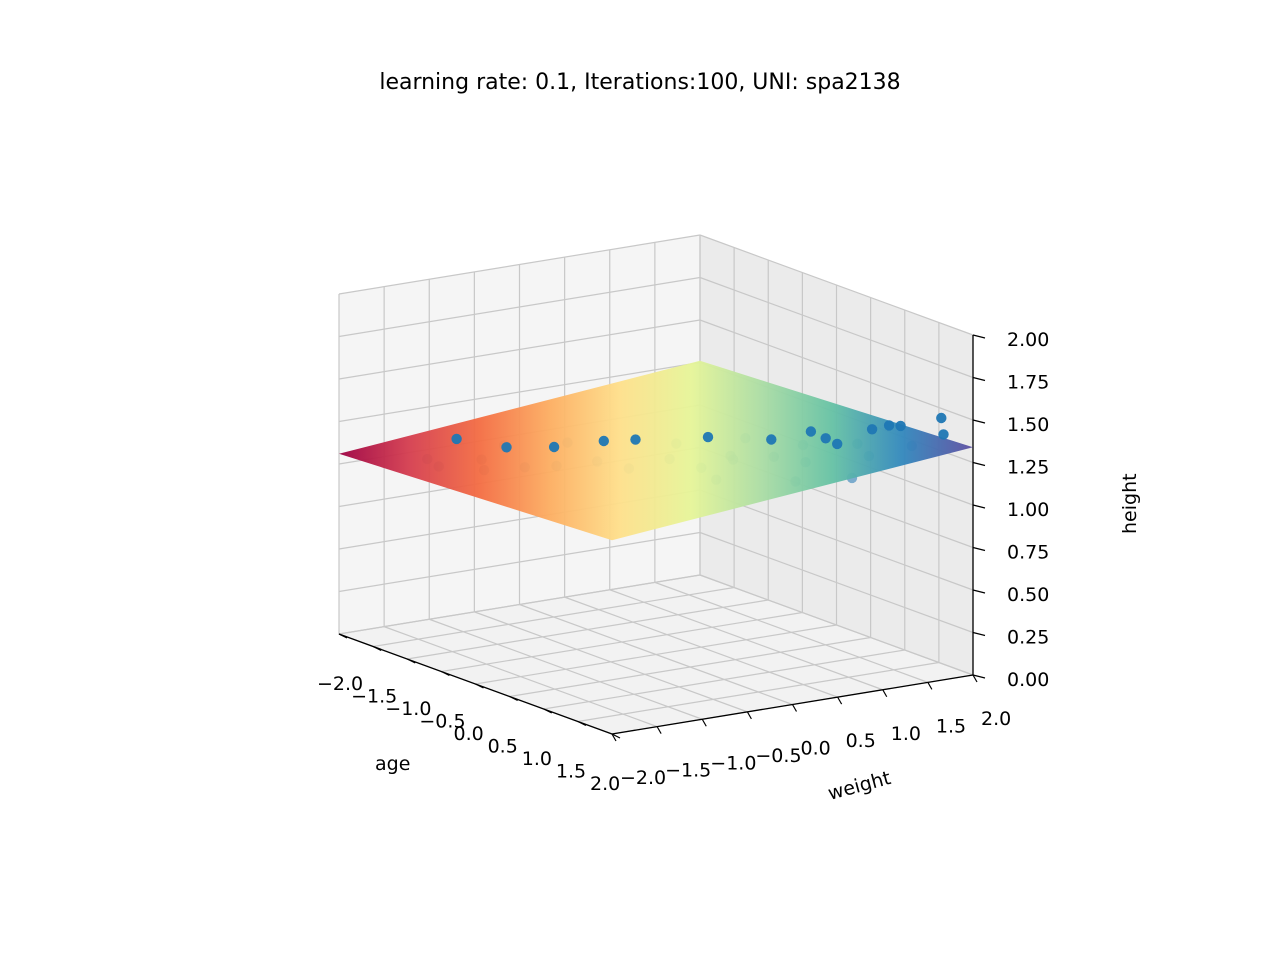 The width and height of the screenshot is (1280, 960). I want to click on y-tick-label: 0.5, so click(861, 741).